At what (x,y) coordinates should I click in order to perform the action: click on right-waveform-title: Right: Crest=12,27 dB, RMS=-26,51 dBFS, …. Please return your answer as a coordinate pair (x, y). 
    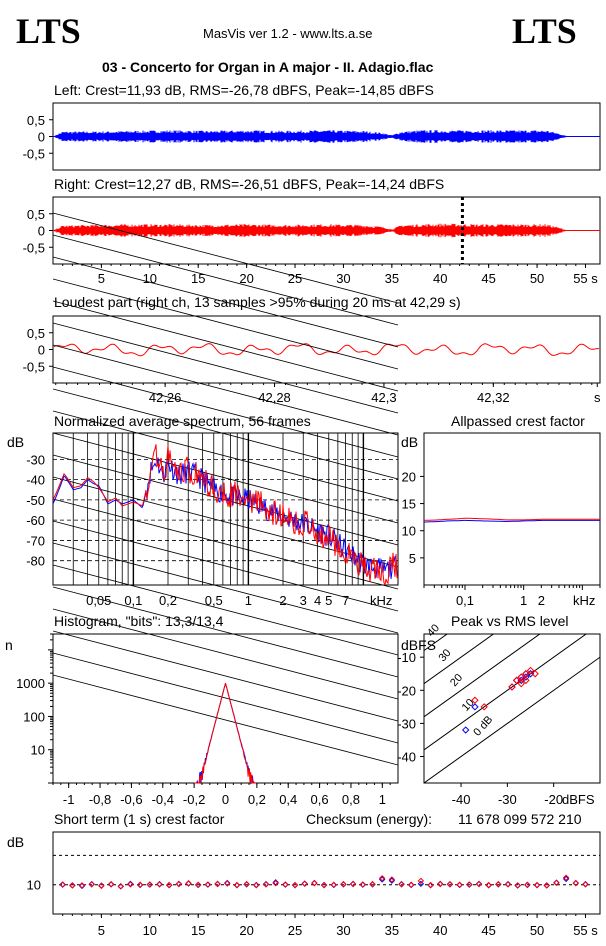
    Looking at the image, I should click on (249, 184).